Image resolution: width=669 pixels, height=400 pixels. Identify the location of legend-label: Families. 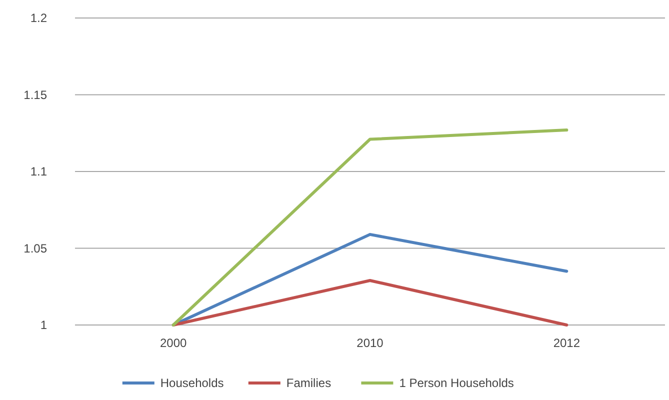
(309, 383).